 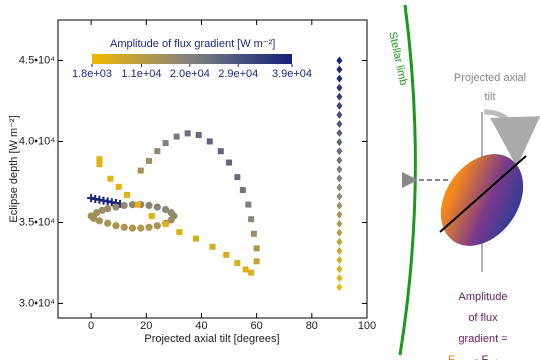 I want to click on amplitude-label: Amplitude, so click(x=483, y=297).